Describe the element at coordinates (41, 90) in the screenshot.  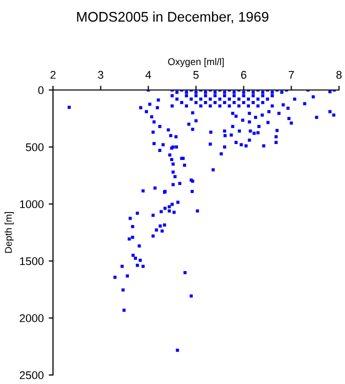
I see `y-tick-label: 0` at that location.